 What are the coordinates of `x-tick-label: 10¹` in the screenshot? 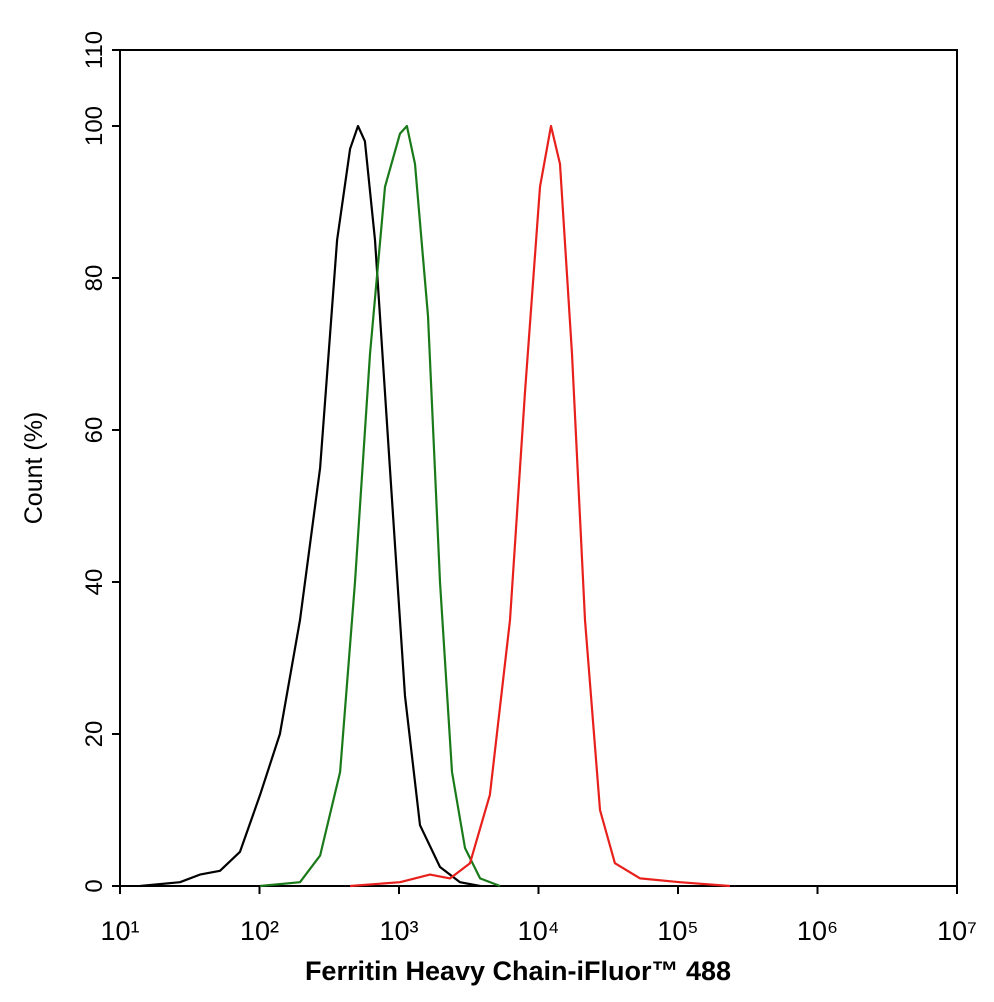 It's located at (119, 931).